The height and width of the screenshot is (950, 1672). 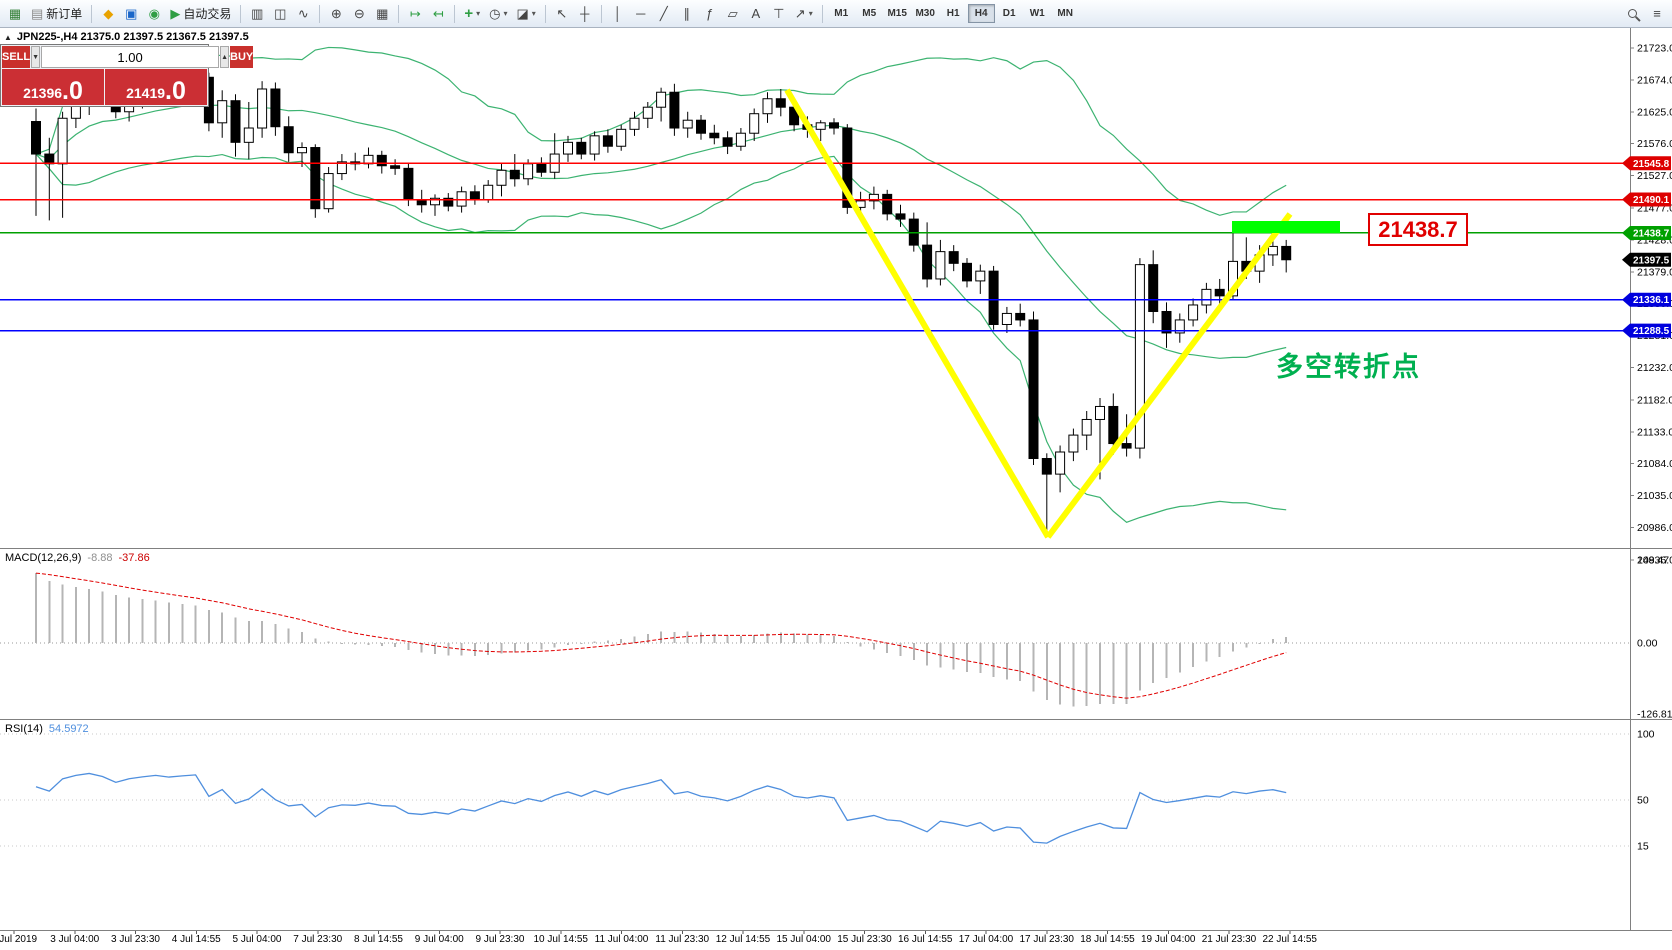 What do you see at coordinates (100, 558) in the screenshot?
I see `macd-main-value: -8.88` at bounding box center [100, 558].